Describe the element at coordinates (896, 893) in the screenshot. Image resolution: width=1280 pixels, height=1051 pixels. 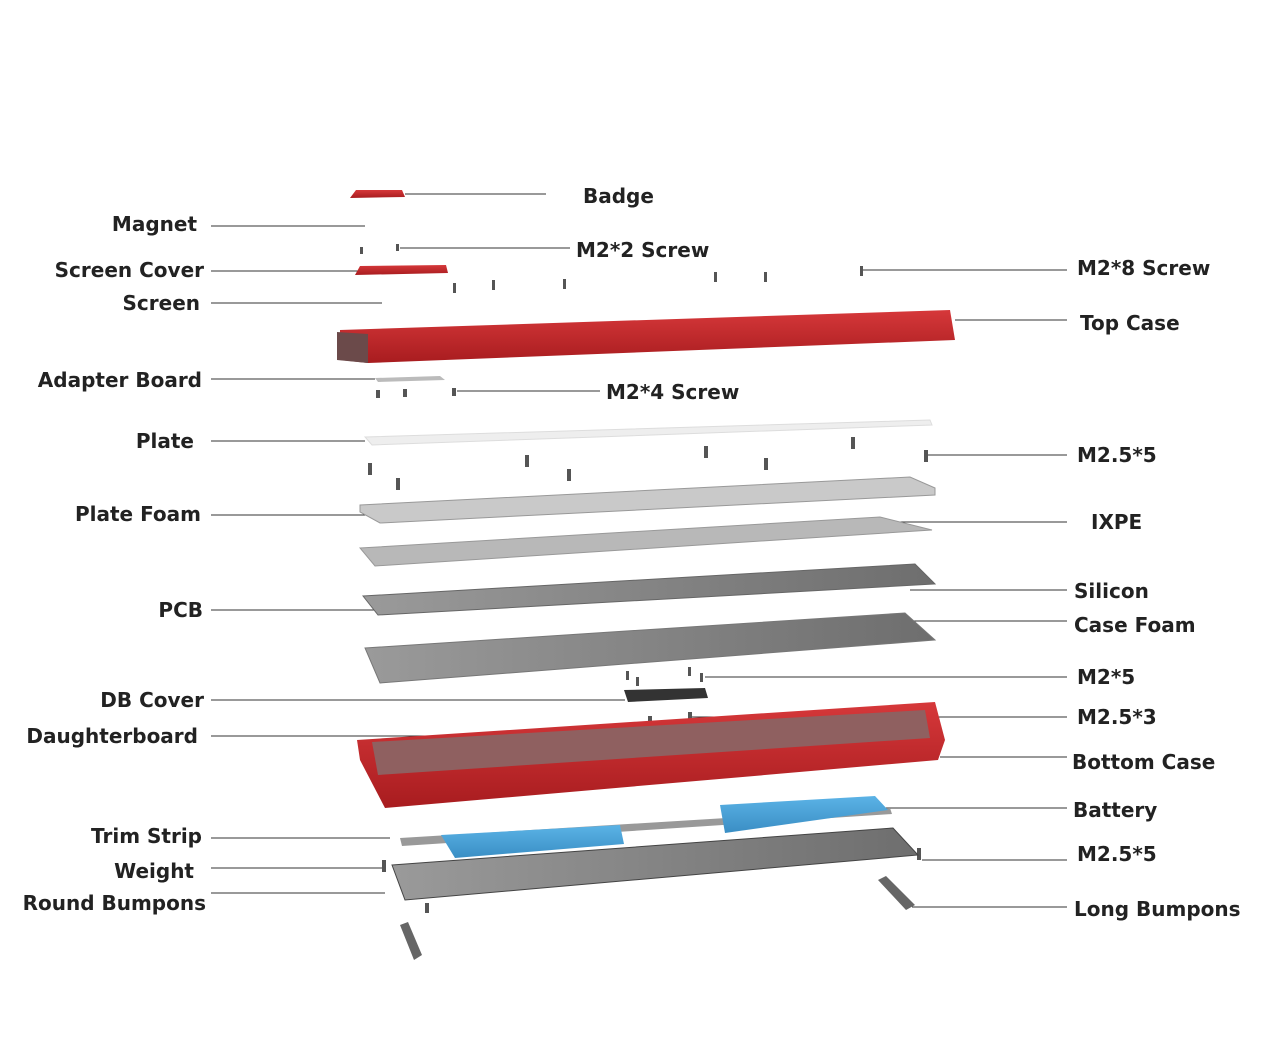
I see `long-bumpons-part` at that location.